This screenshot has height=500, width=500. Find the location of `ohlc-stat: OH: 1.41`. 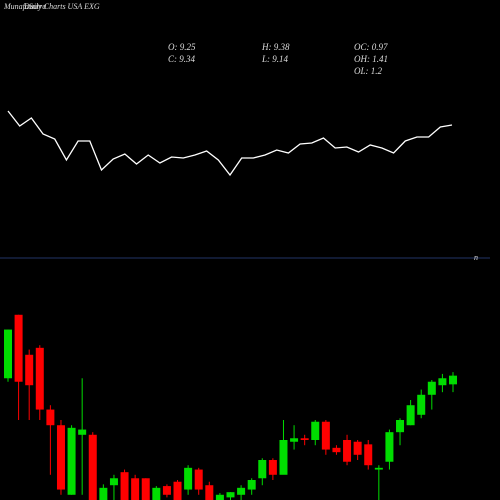

ohlc-stat: OH: 1.41 is located at coordinates (371, 59).